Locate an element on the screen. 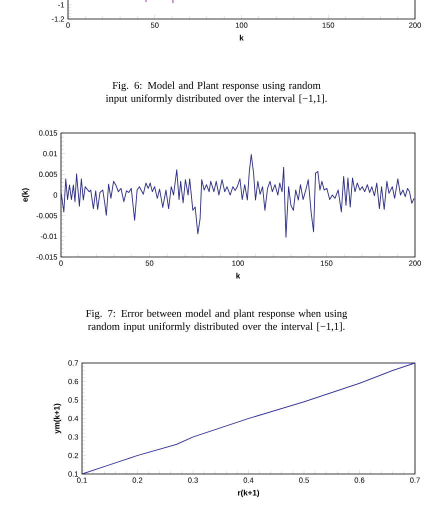 The image size is (433, 515). caption: Fig. 7: Error between model and plant response when using random input uniformly distributed over the interval [−1,1]. is located at coordinates (217, 321).